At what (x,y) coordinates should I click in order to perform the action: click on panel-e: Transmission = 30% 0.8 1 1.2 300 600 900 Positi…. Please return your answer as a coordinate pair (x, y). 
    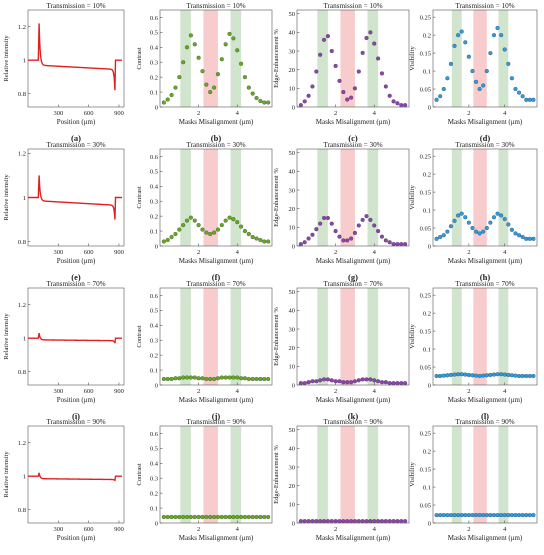
    Looking at the image, I should click on (64, 211).